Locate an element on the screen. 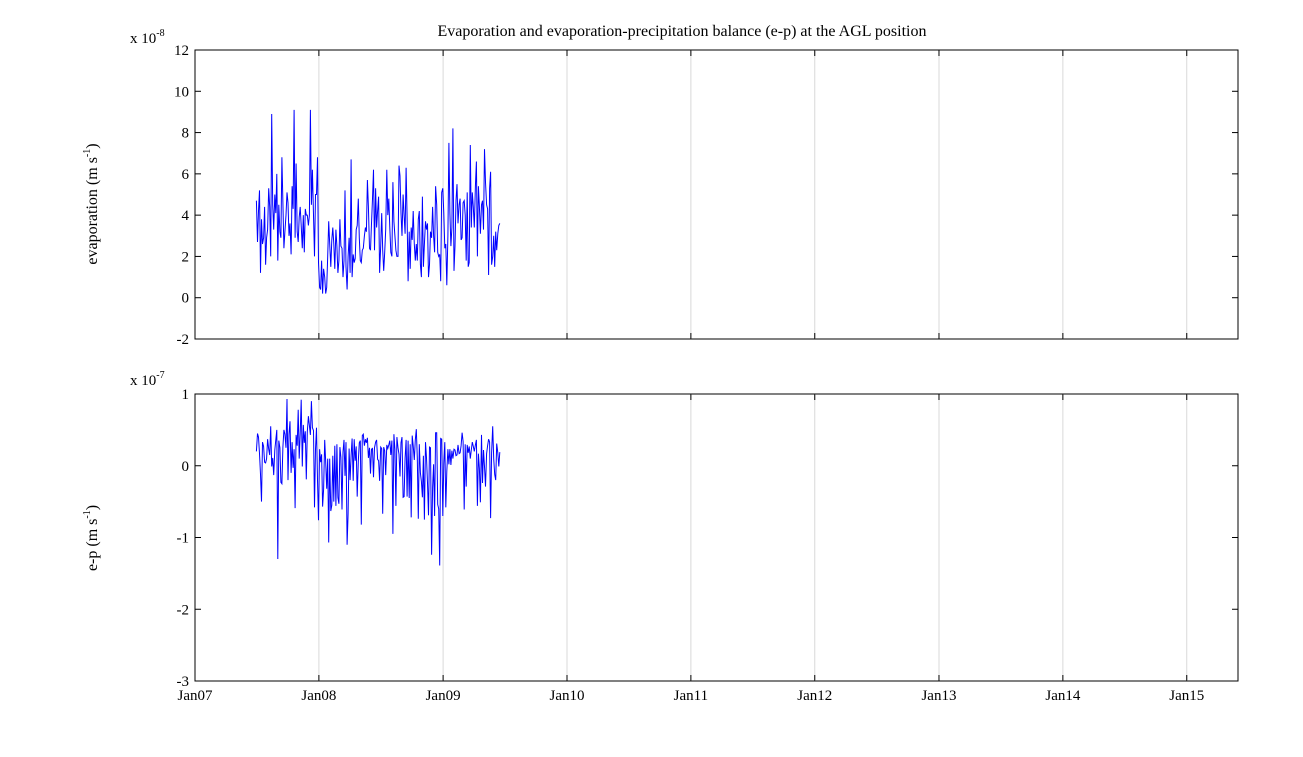 This screenshot has height=757, width=1303. evaporation-y-tick-label: 2 is located at coordinates (186, 257).